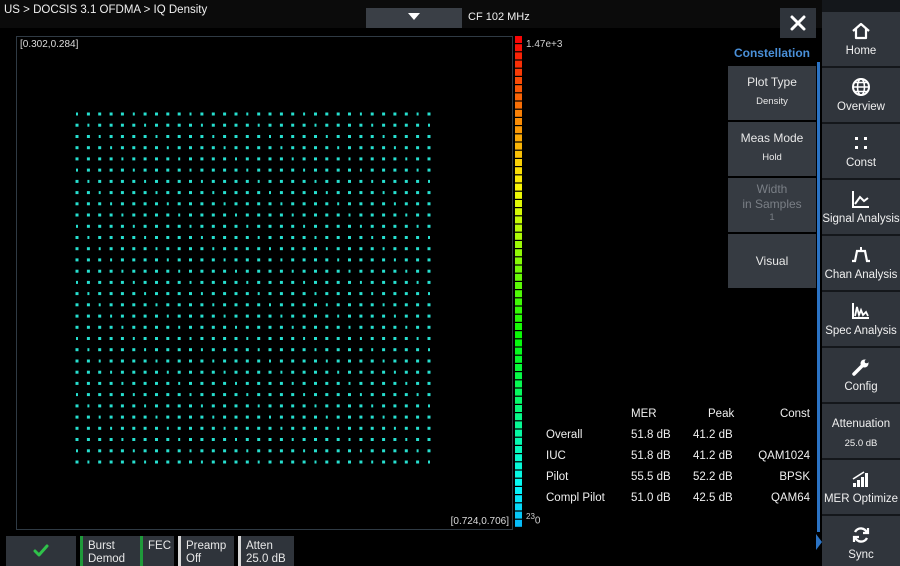 This screenshot has width=900, height=566. I want to click on nav-sync: Sync, so click(861, 541).